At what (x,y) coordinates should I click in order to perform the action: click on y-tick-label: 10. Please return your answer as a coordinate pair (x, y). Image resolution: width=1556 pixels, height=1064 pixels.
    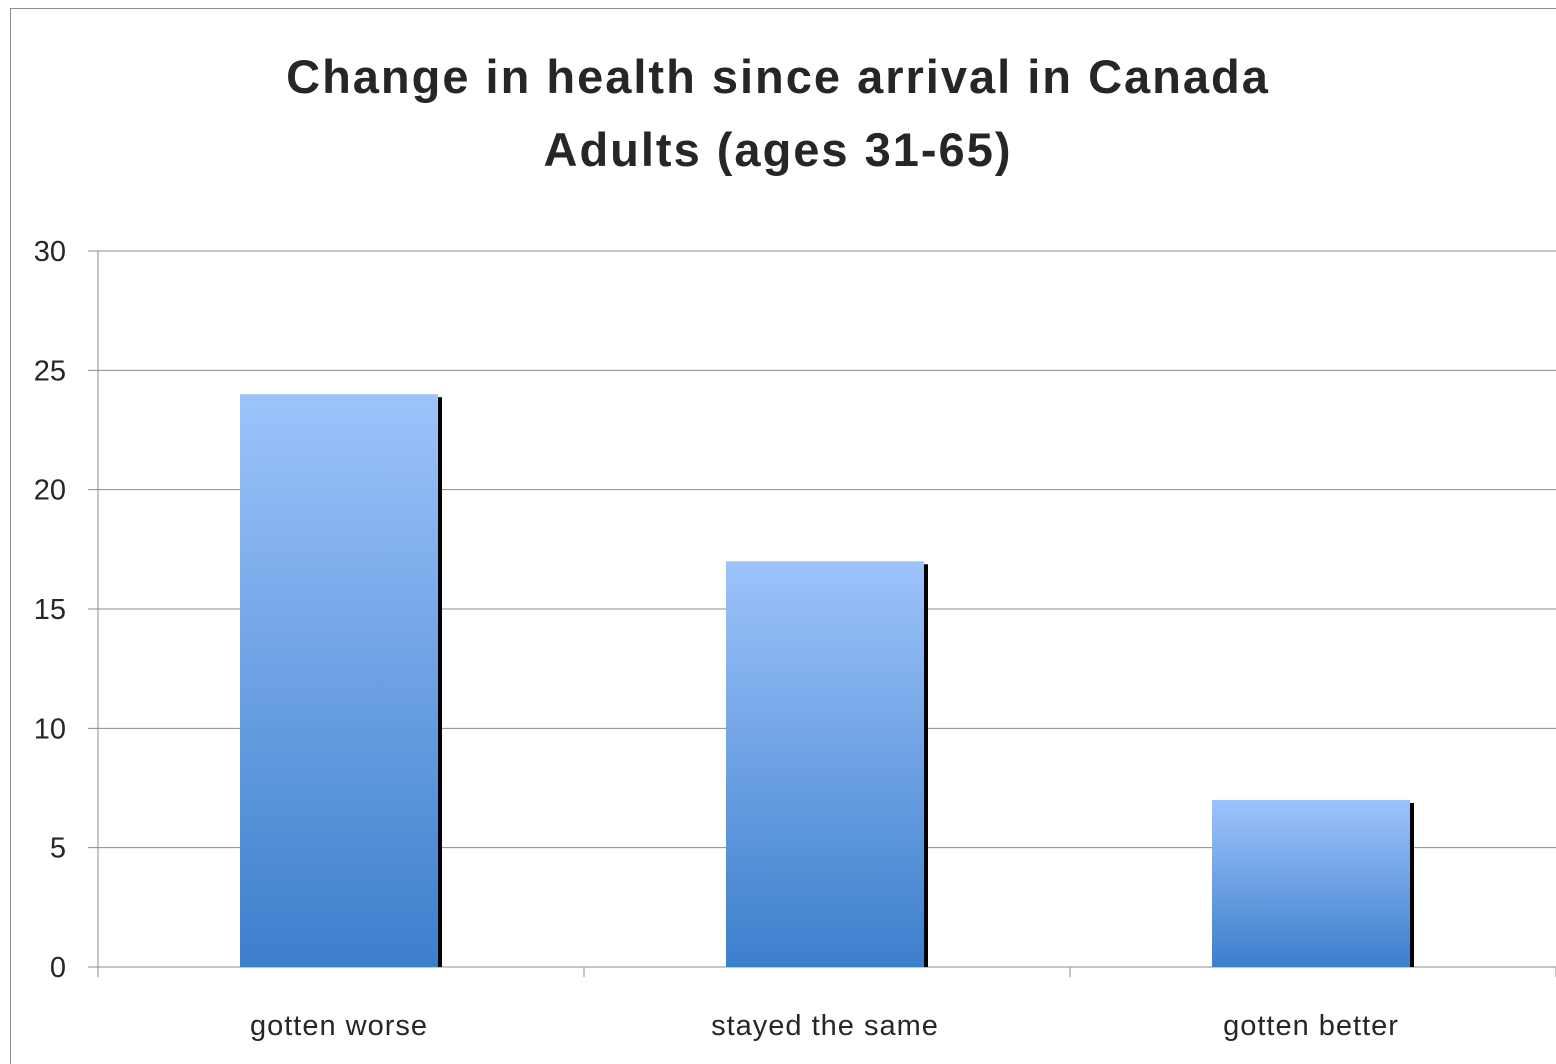
    Looking at the image, I should click on (50, 729).